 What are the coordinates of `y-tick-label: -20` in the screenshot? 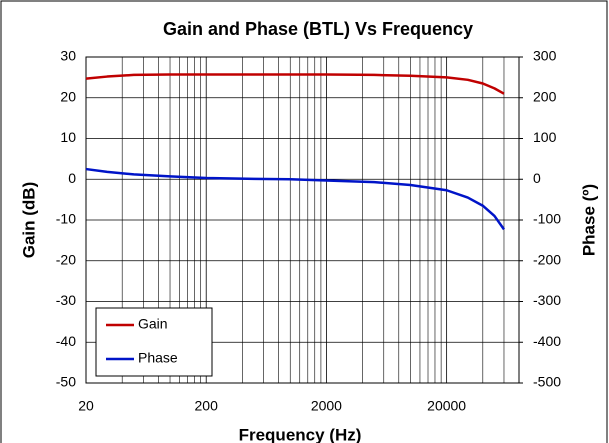 It's located at (66, 259).